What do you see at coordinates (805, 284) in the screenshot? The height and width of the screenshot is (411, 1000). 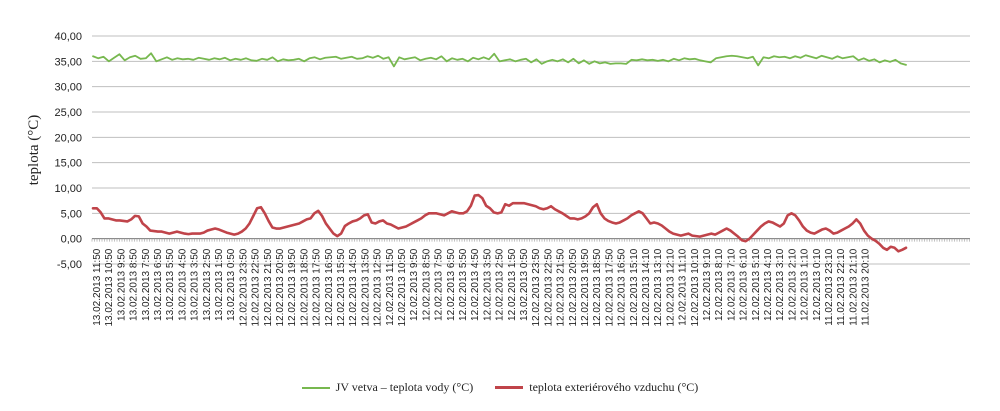 I see `x-tick-label: 12.02.2013 1:10` at bounding box center [805, 284].